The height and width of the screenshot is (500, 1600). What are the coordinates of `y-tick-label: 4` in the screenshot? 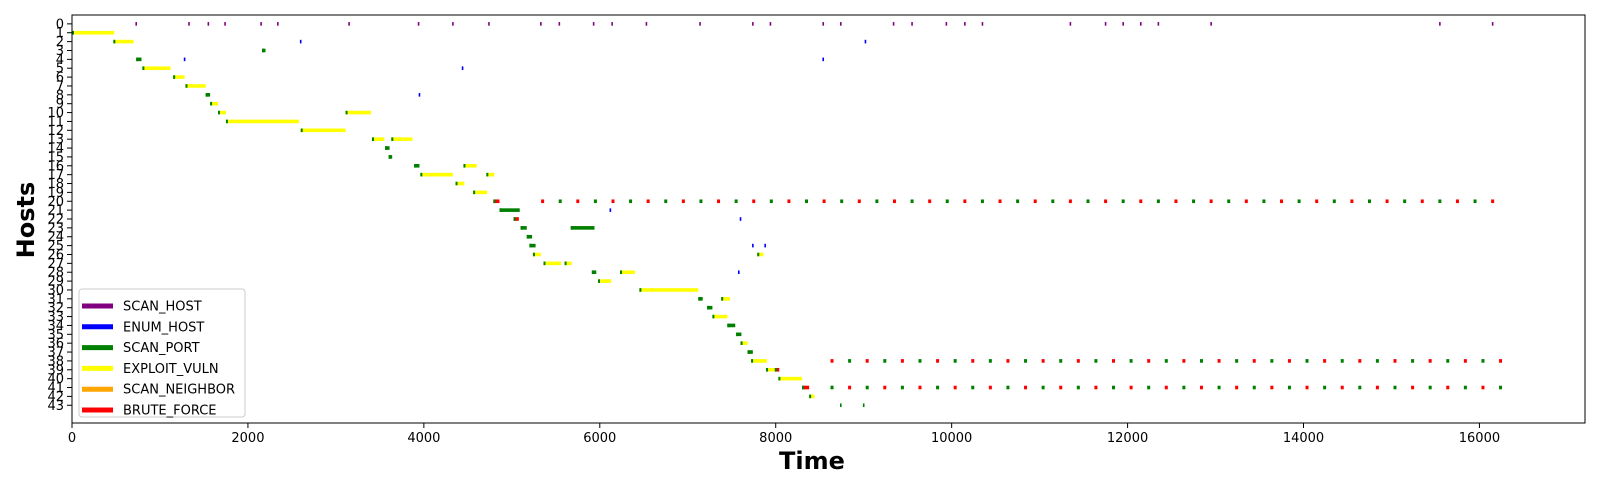 It's located at (60, 60).